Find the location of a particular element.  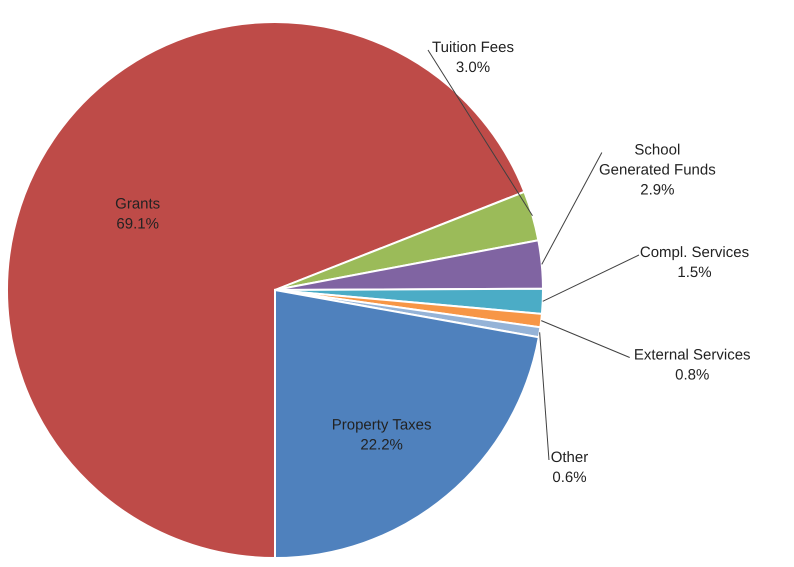

slice-label: Grants is located at coordinates (137, 203).